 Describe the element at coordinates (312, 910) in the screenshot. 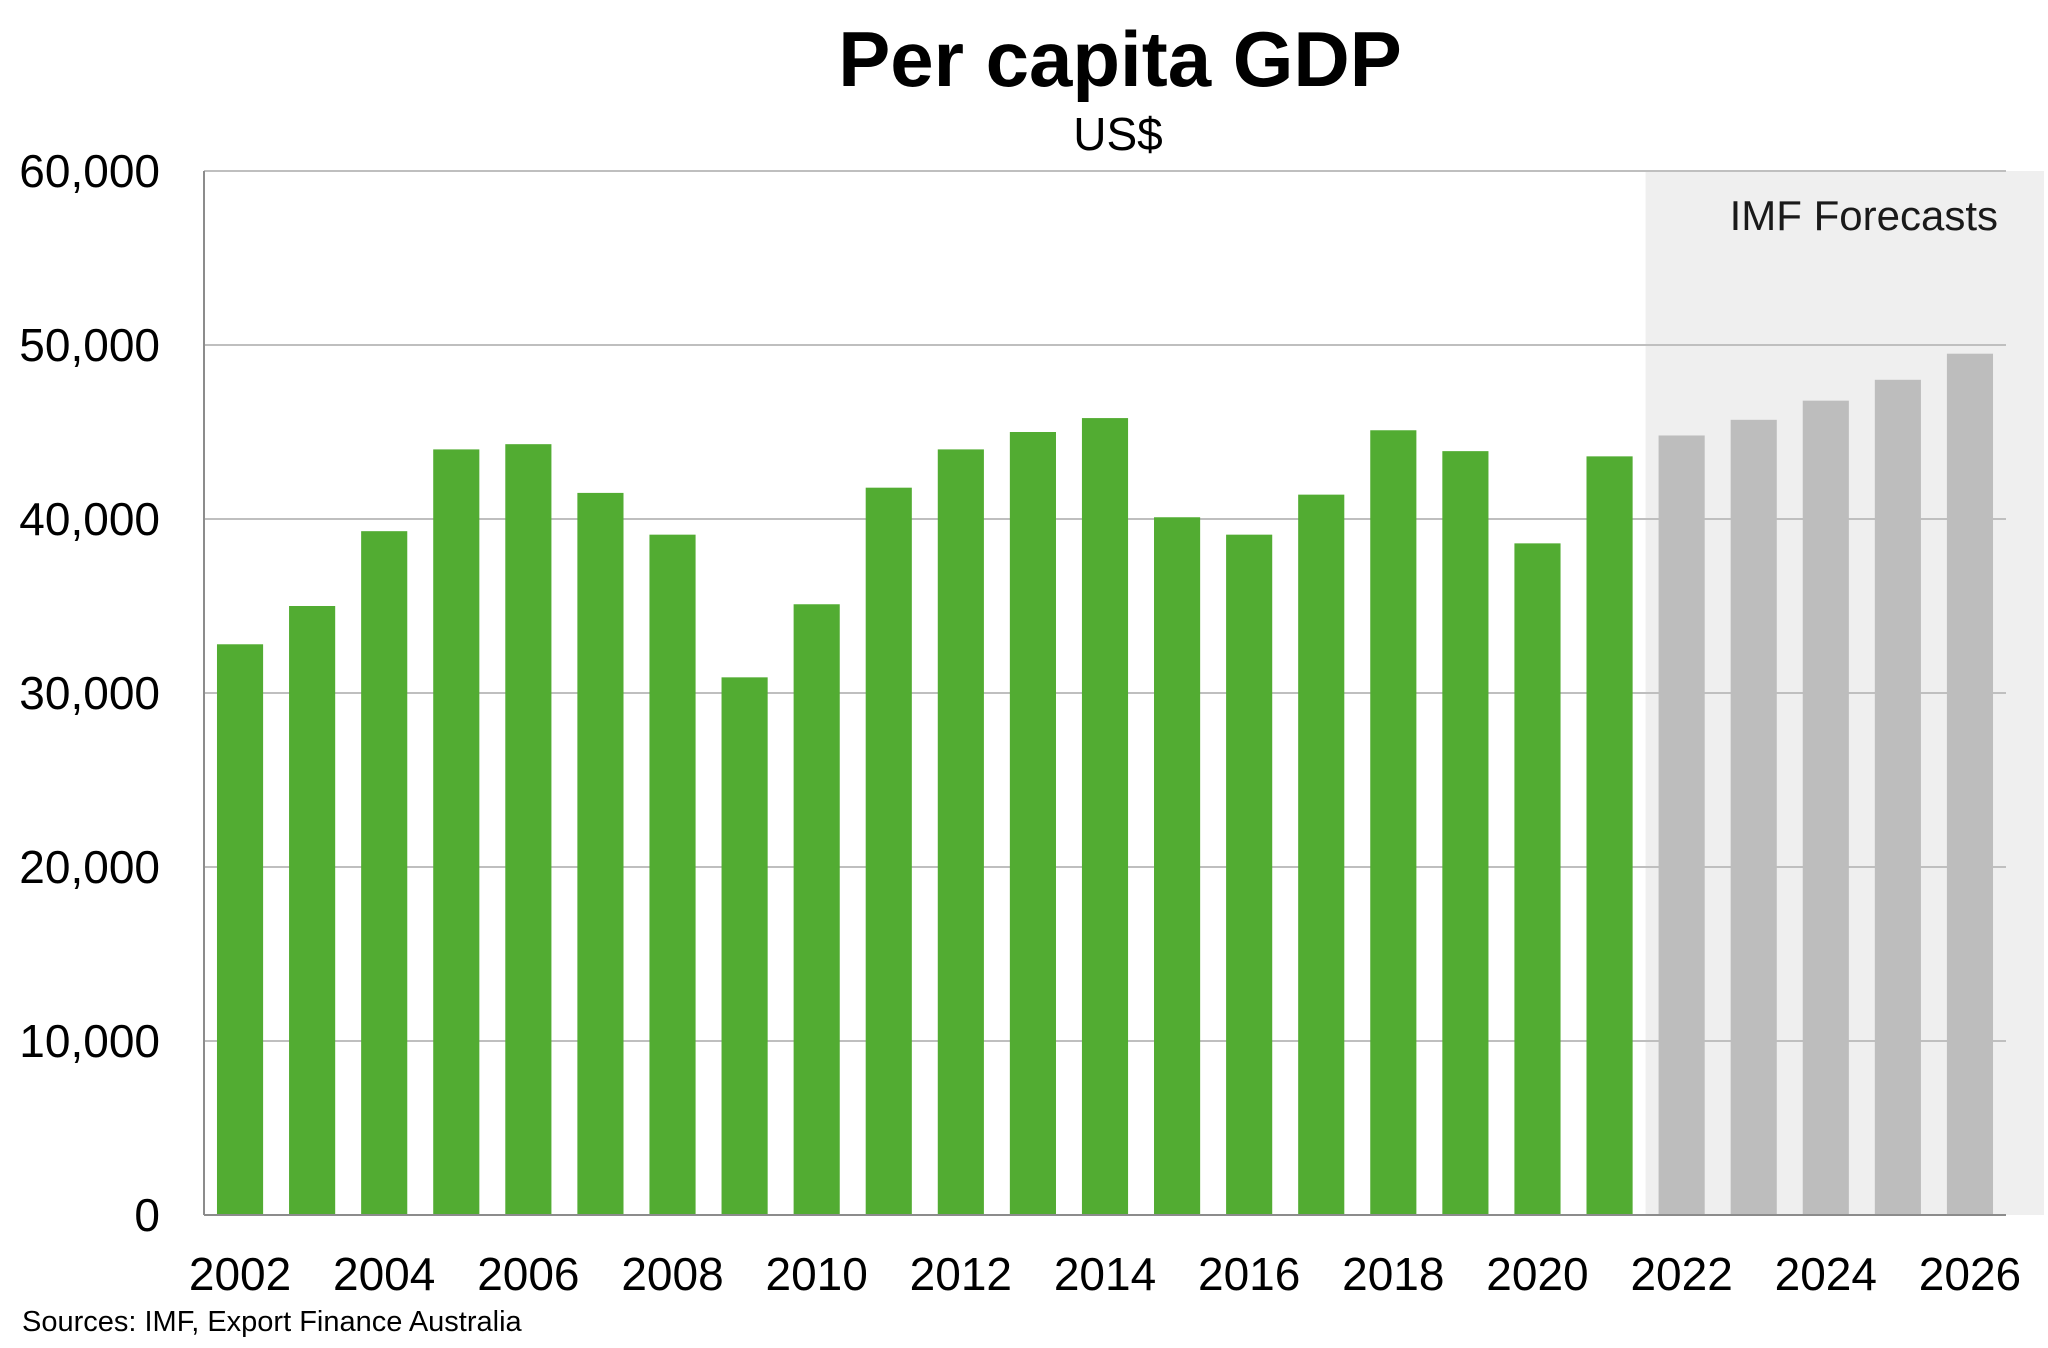

I see `bar-2003` at that location.